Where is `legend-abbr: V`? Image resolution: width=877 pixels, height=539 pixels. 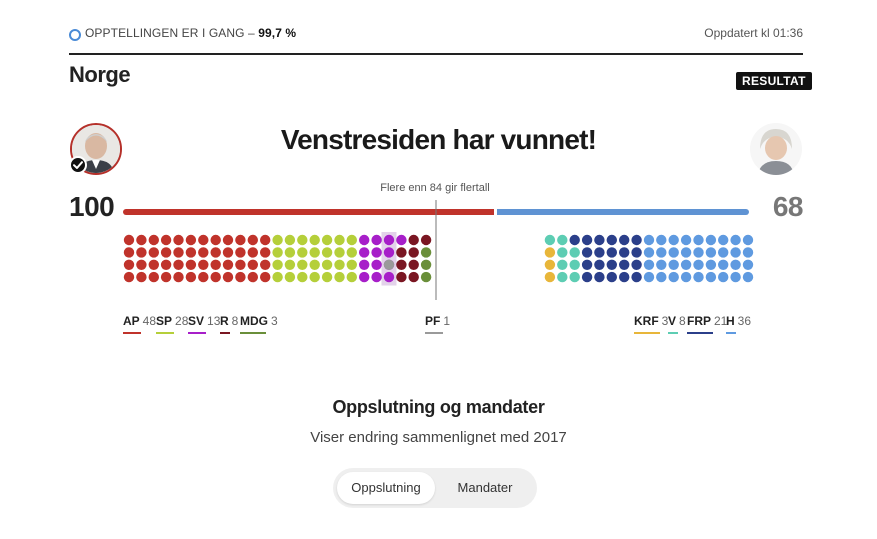 legend-abbr: V is located at coordinates (672, 321).